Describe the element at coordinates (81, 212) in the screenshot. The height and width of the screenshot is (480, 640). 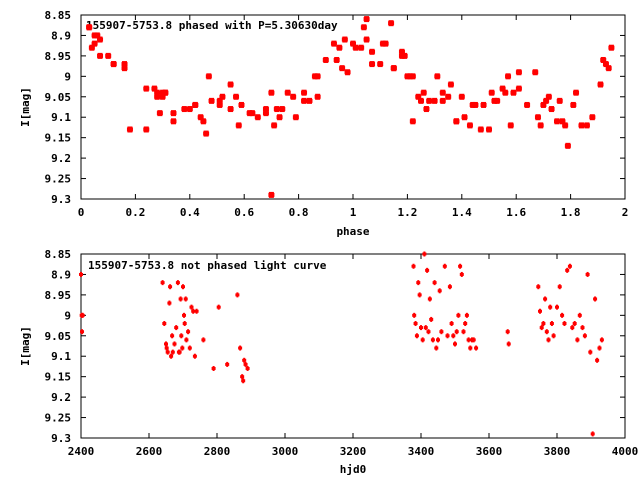
I see `x-tick-label: 0` at that location.